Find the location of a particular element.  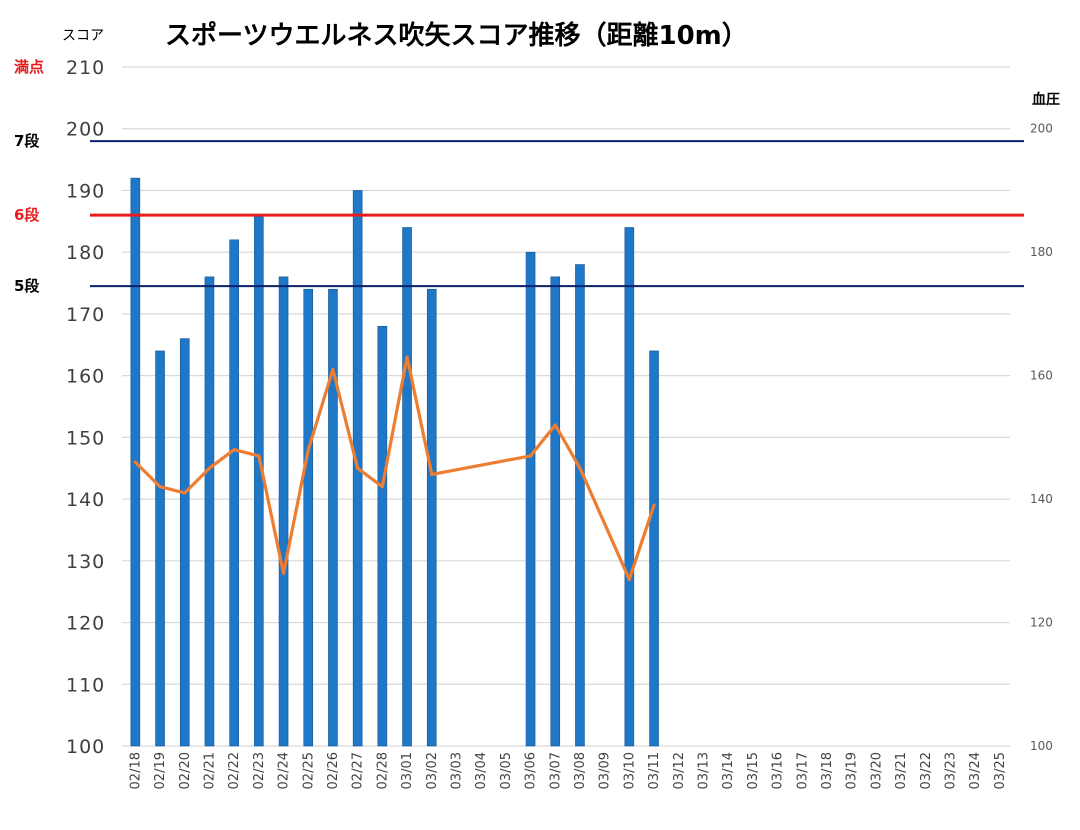

x-tick-label: 02/18 is located at coordinates (135, 770).